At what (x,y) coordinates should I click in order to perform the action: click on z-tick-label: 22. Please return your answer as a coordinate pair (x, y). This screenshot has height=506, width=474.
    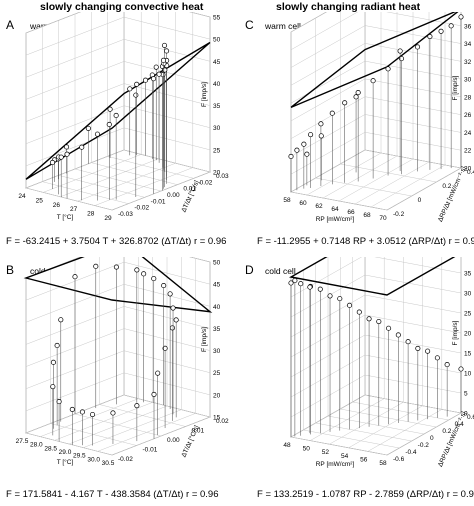
    Looking at the image, I should click on (468, 151).